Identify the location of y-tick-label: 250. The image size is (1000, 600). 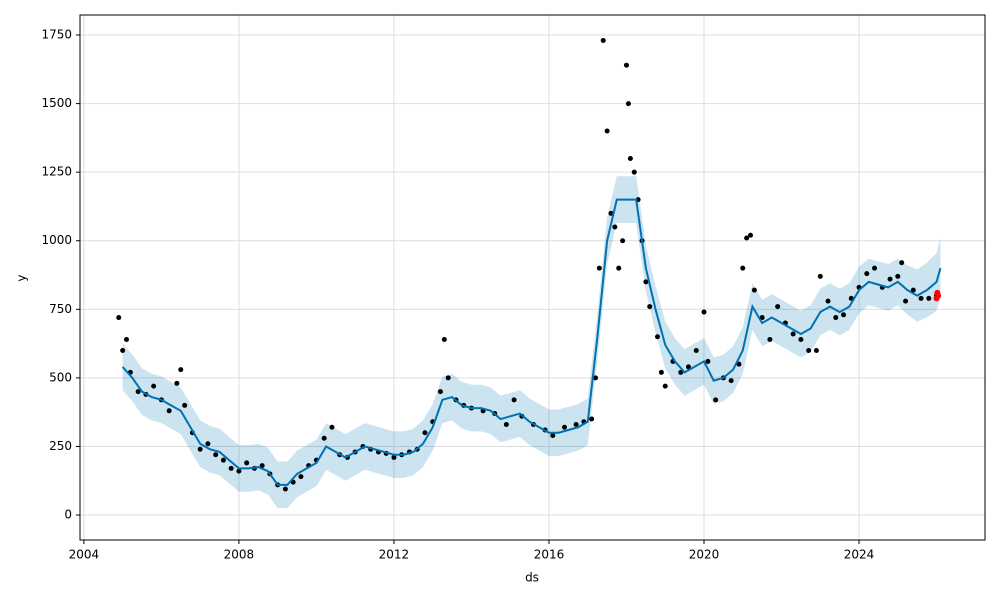
(60, 446).